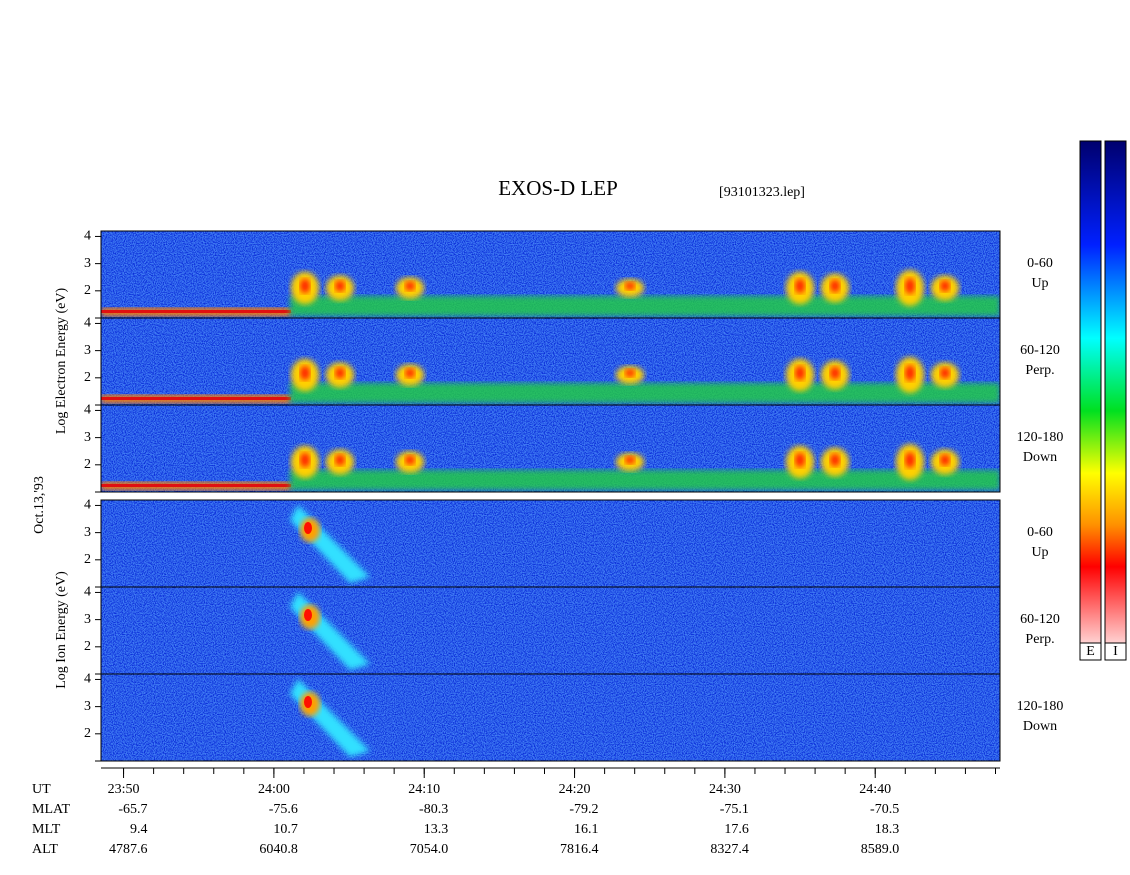 The height and width of the screenshot is (875, 1130). What do you see at coordinates (424, 789) in the screenshot?
I see `x-tick-label: 24:10` at bounding box center [424, 789].